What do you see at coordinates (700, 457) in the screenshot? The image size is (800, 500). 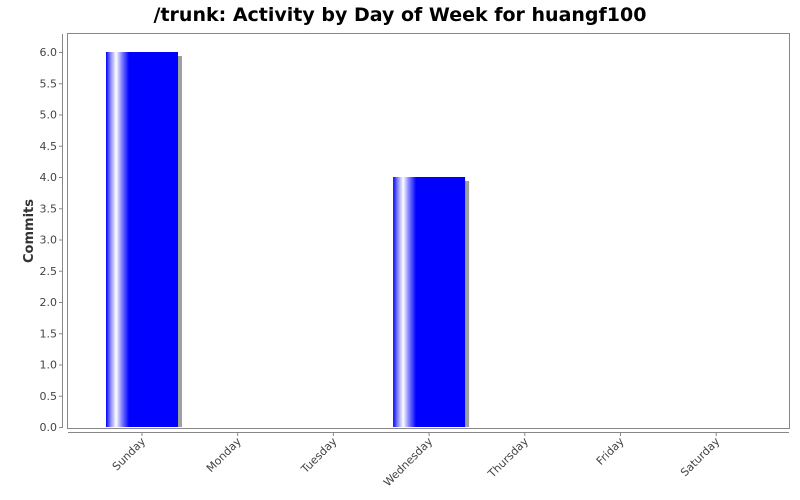 I see `x-tick-label: Saturday` at bounding box center [700, 457].